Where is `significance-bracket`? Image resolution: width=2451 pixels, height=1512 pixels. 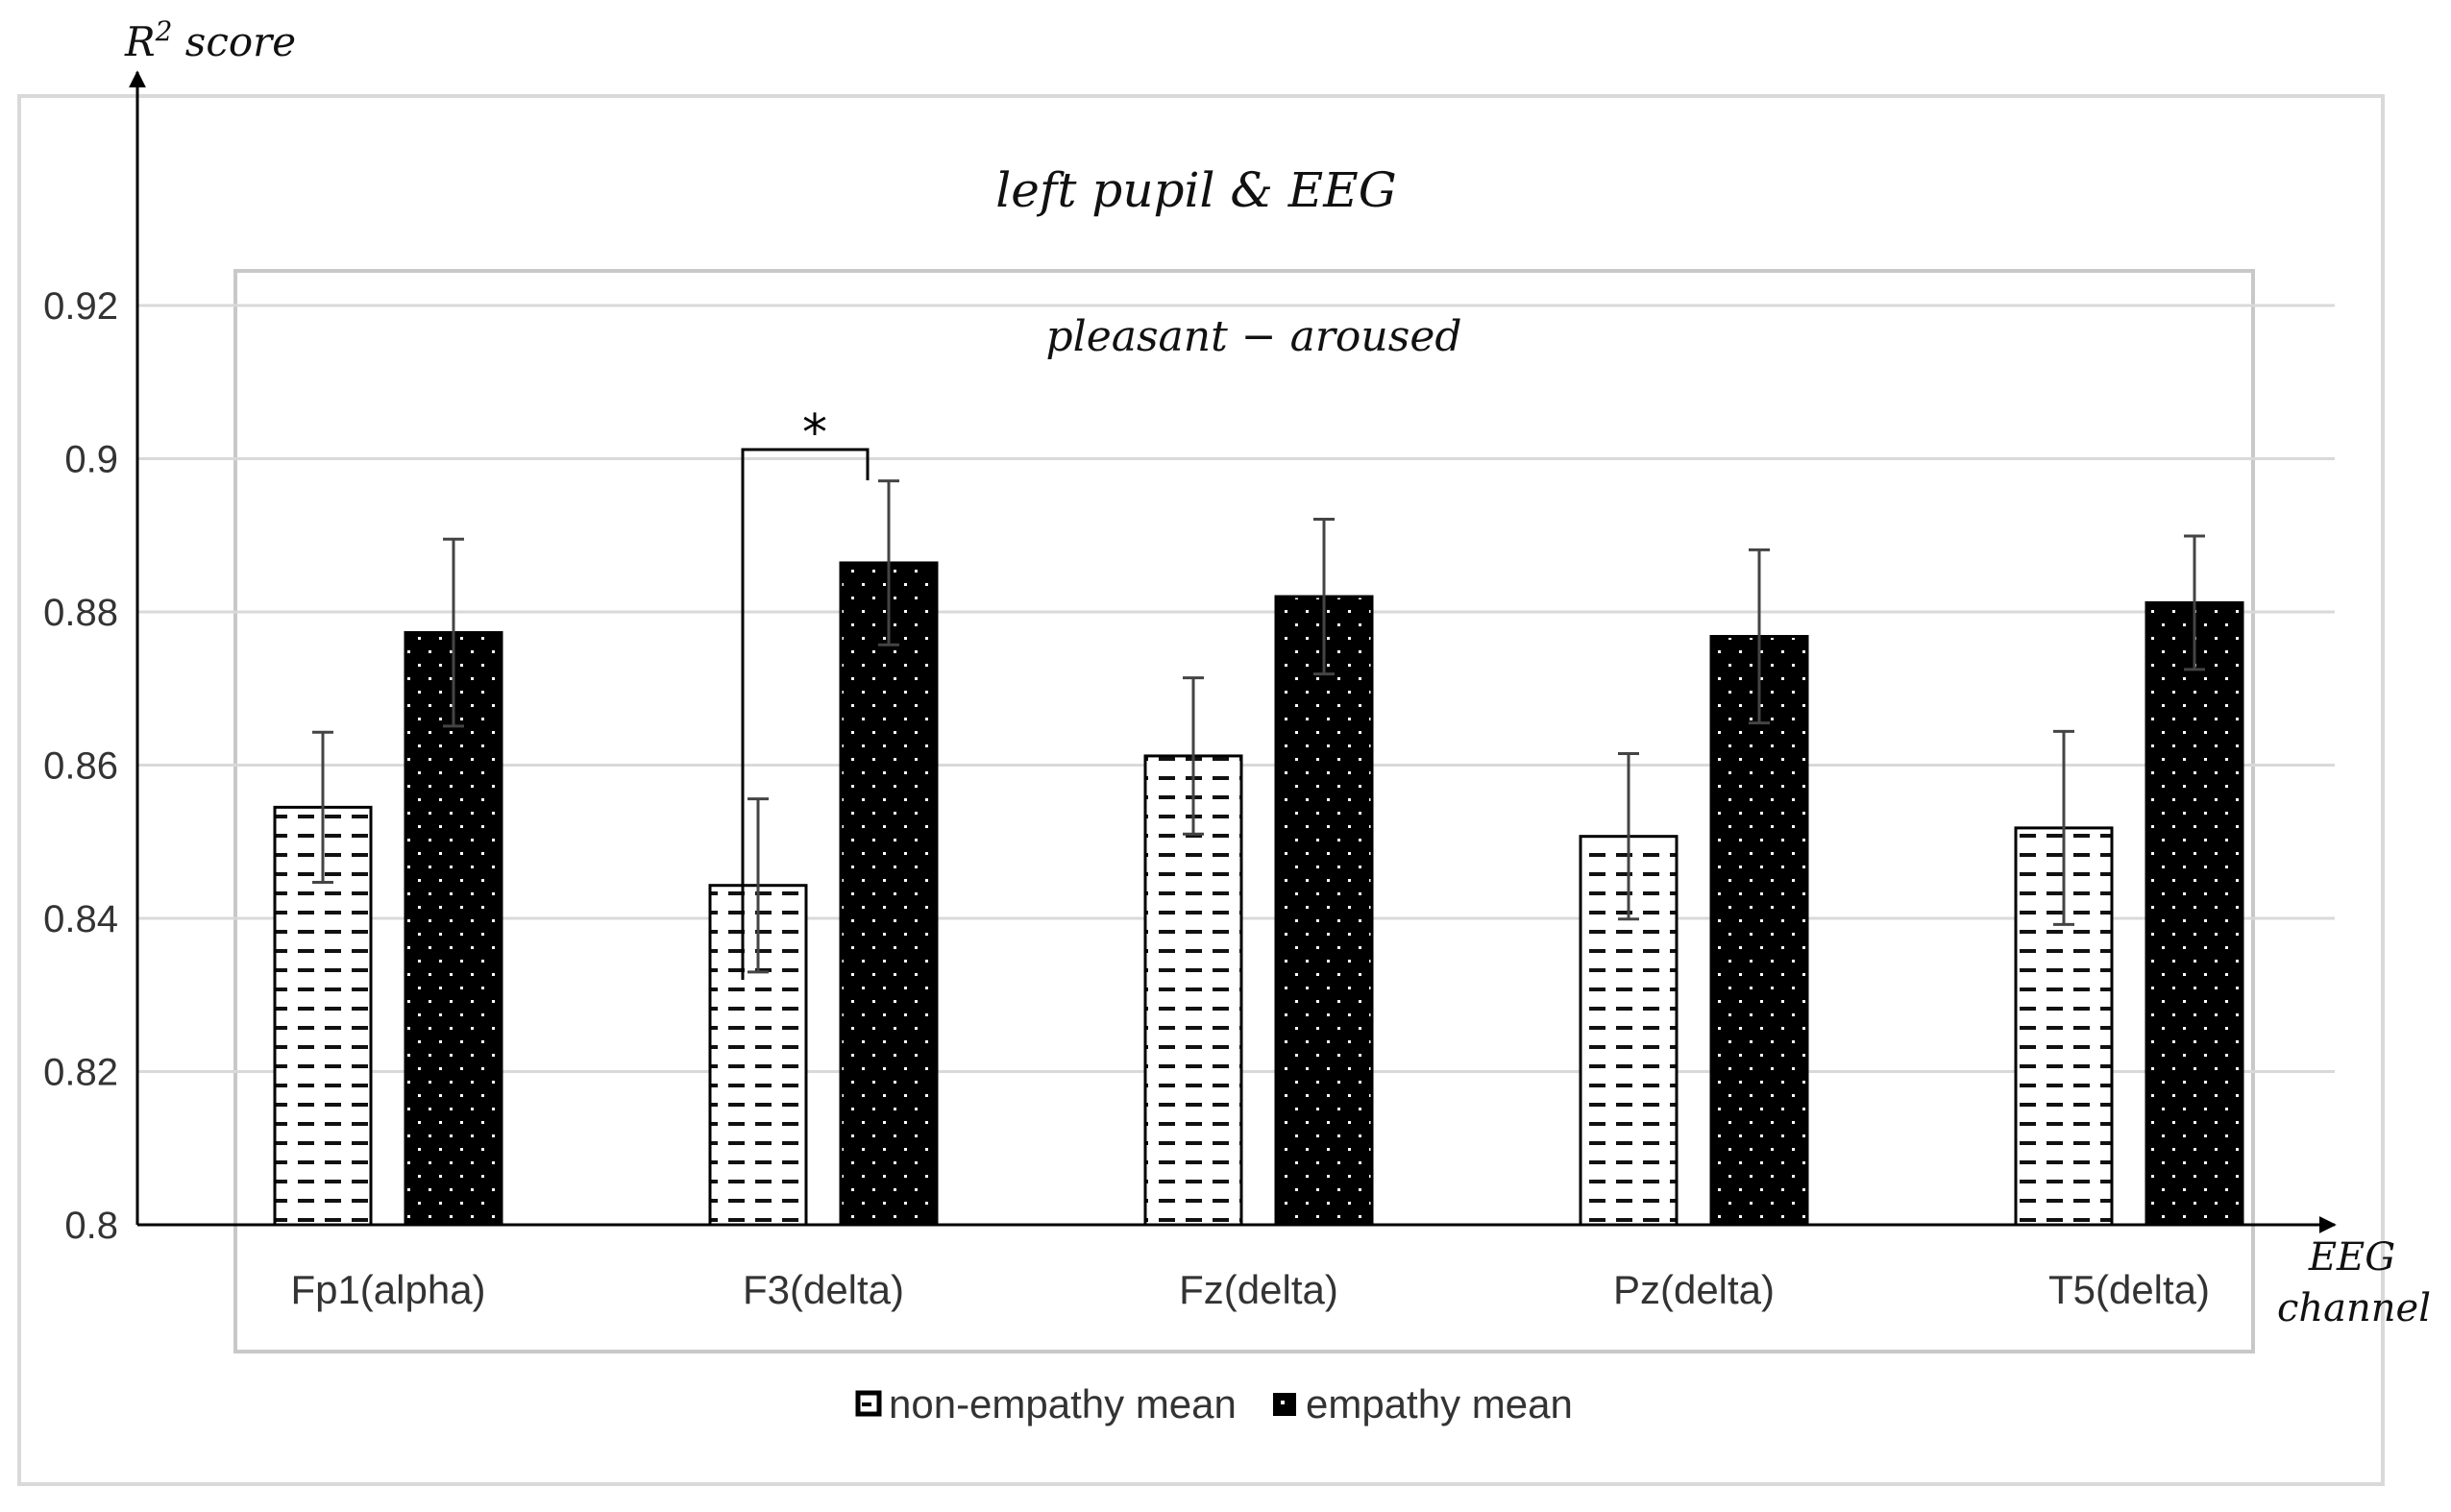
significance-bracket is located at coordinates (805, 714).